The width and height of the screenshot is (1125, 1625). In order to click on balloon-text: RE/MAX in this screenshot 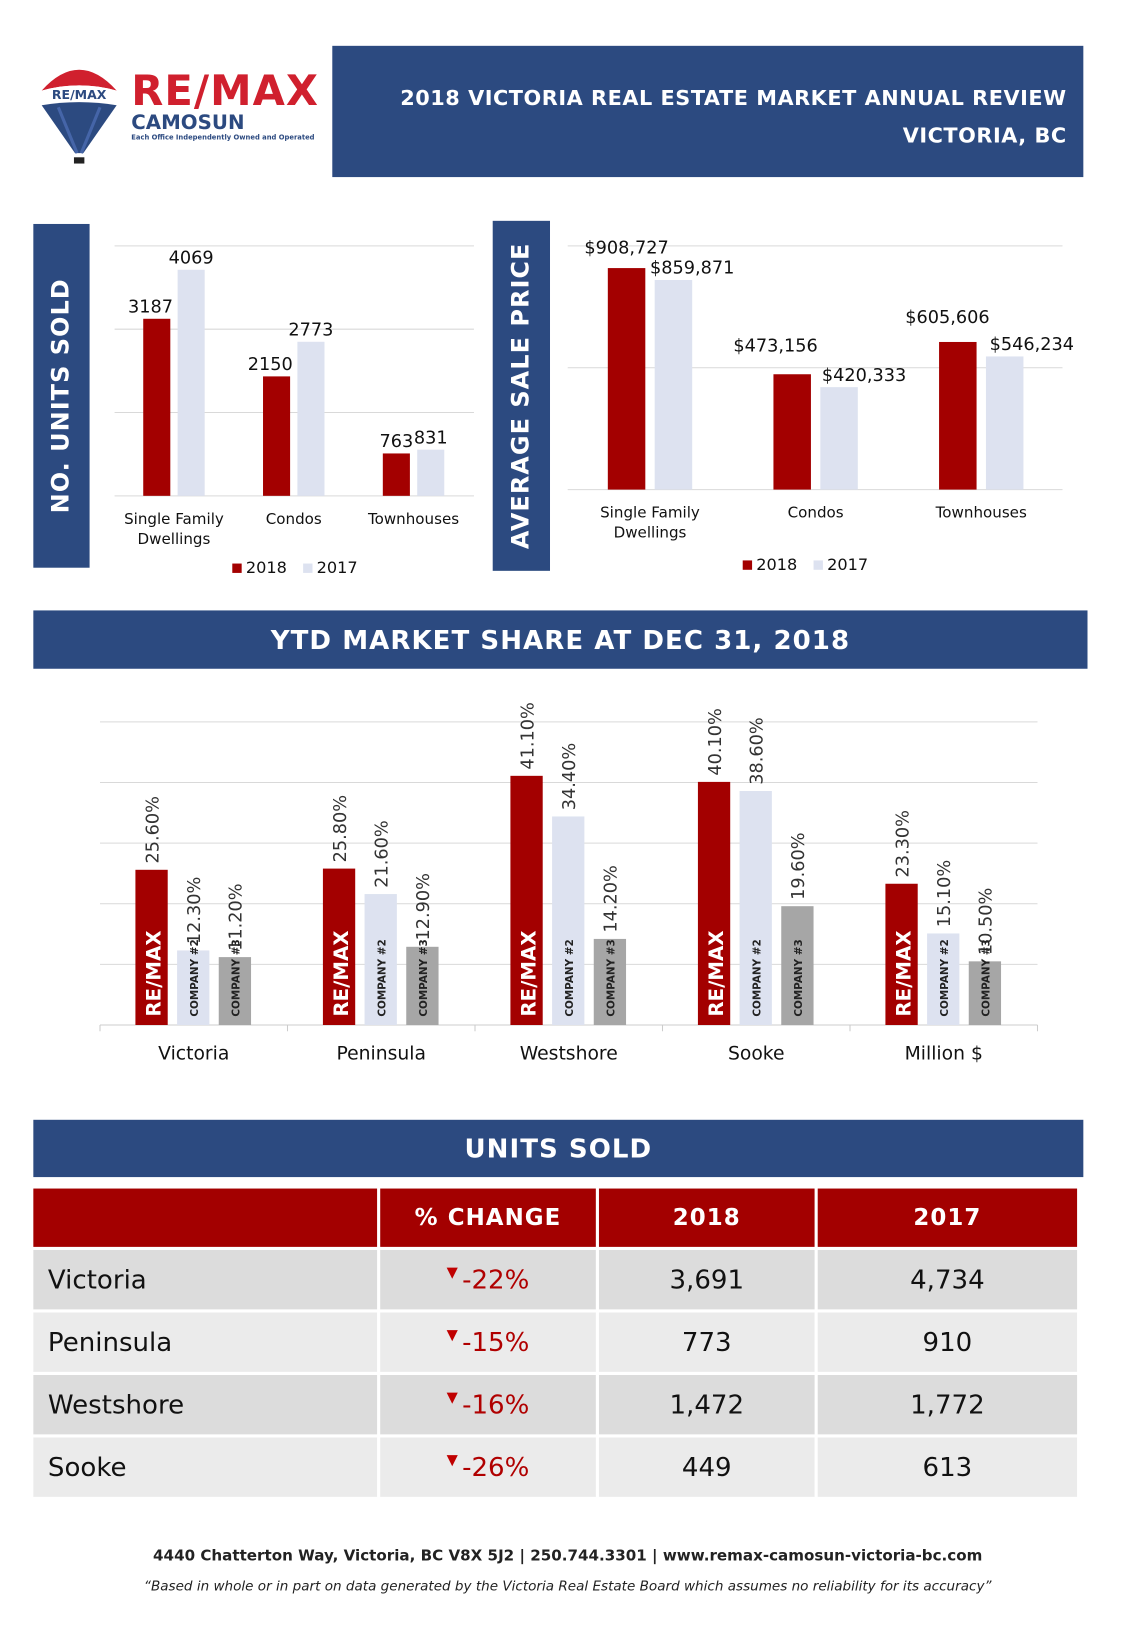, I will do `click(79, 94)`.